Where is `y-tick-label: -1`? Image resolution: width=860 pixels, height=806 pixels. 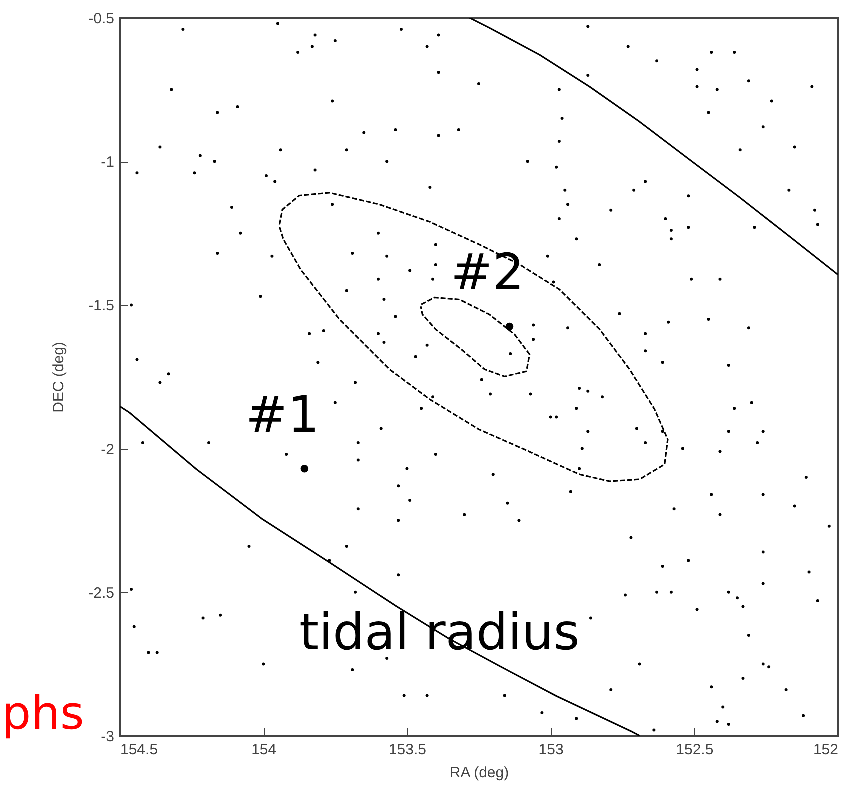 y-tick-label: -1 is located at coordinates (107, 163).